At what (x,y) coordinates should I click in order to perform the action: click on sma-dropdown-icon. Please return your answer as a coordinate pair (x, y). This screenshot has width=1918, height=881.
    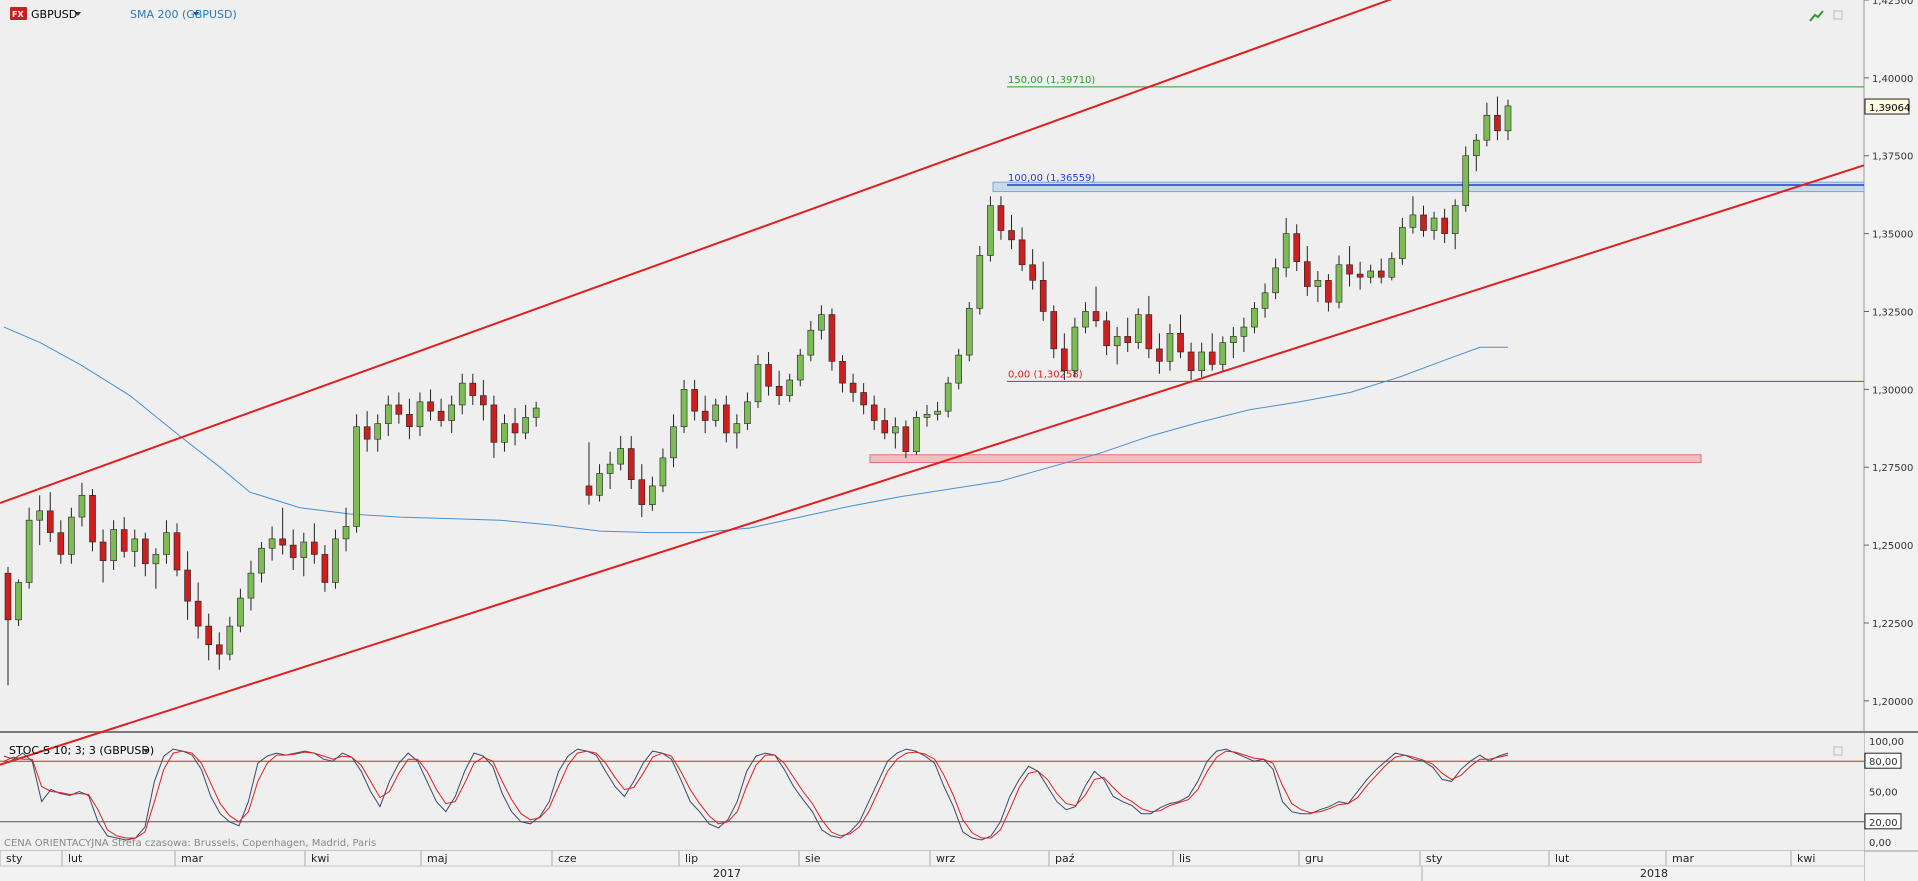
    Looking at the image, I should click on (196, 14).